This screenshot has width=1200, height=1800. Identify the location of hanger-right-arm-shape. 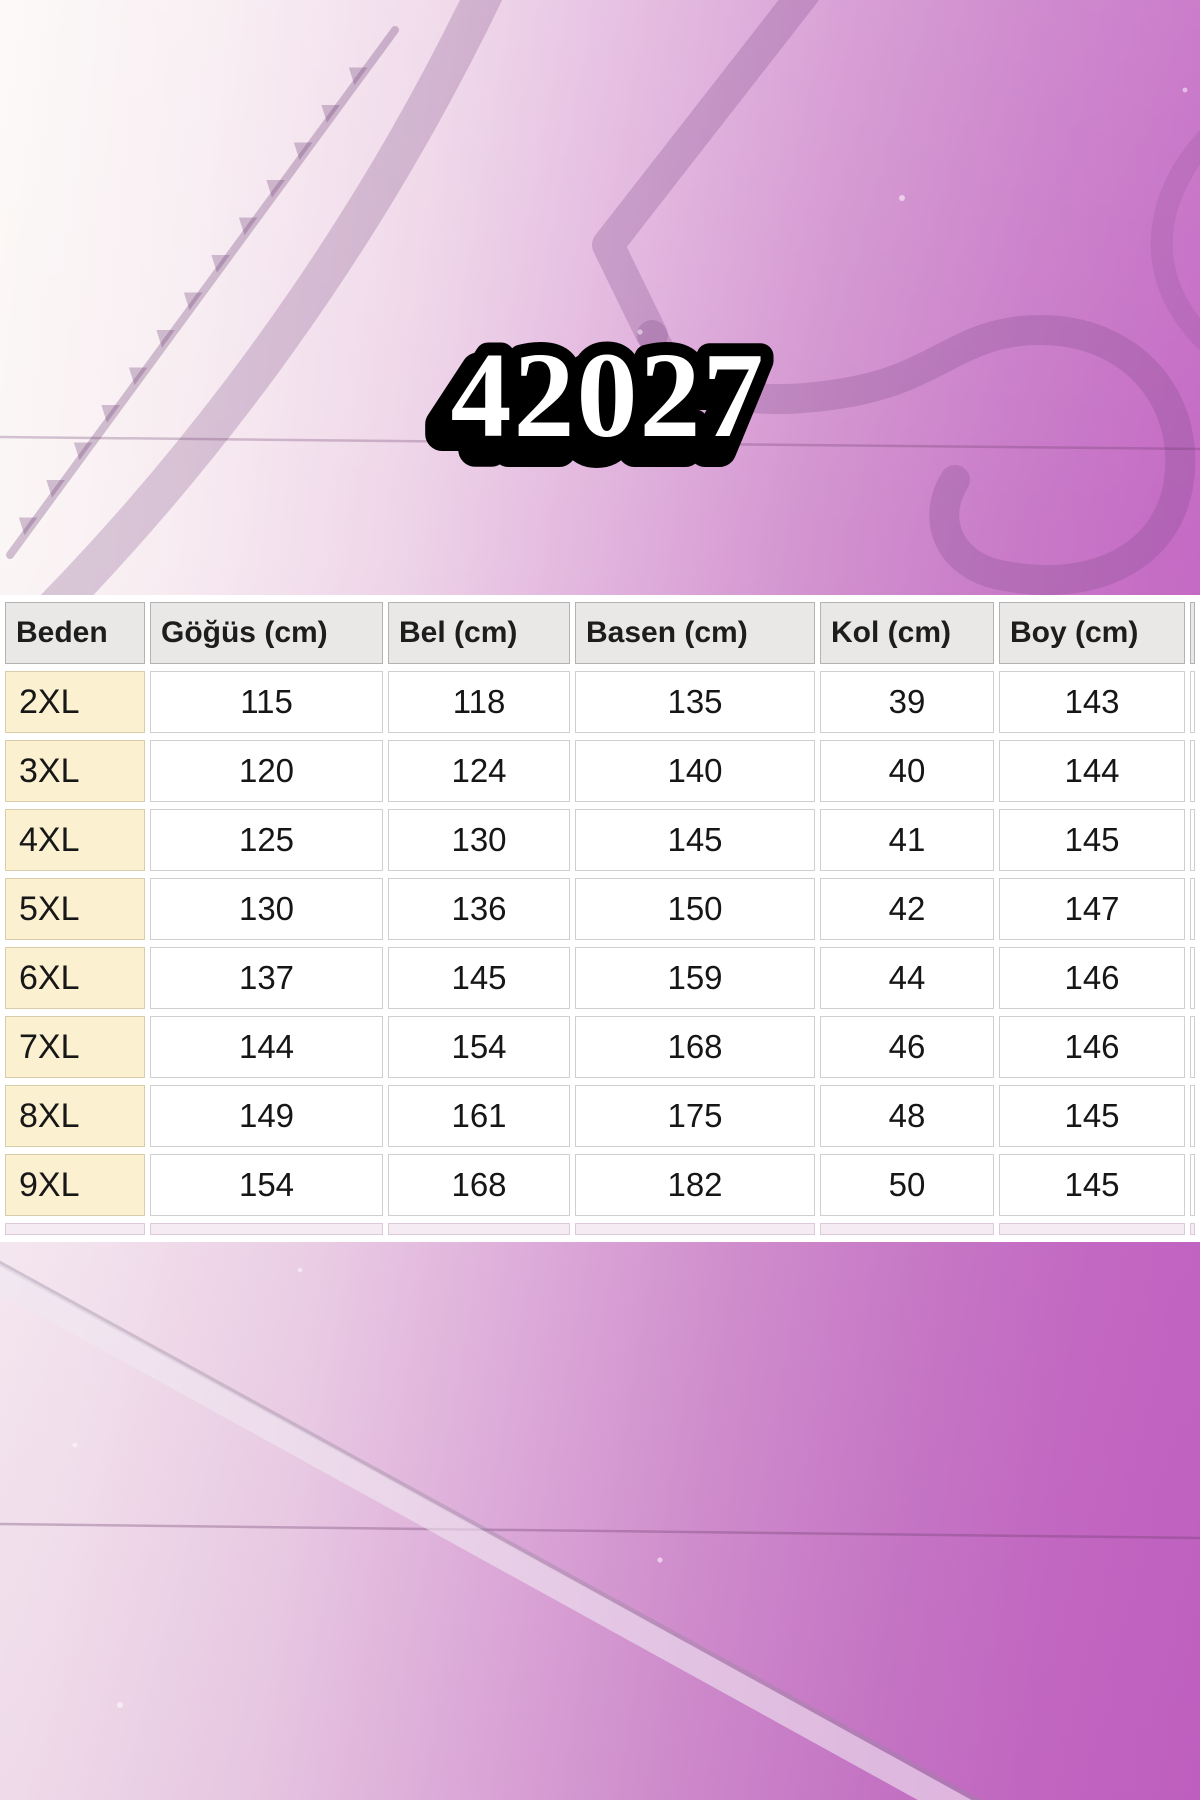
(706, 175).